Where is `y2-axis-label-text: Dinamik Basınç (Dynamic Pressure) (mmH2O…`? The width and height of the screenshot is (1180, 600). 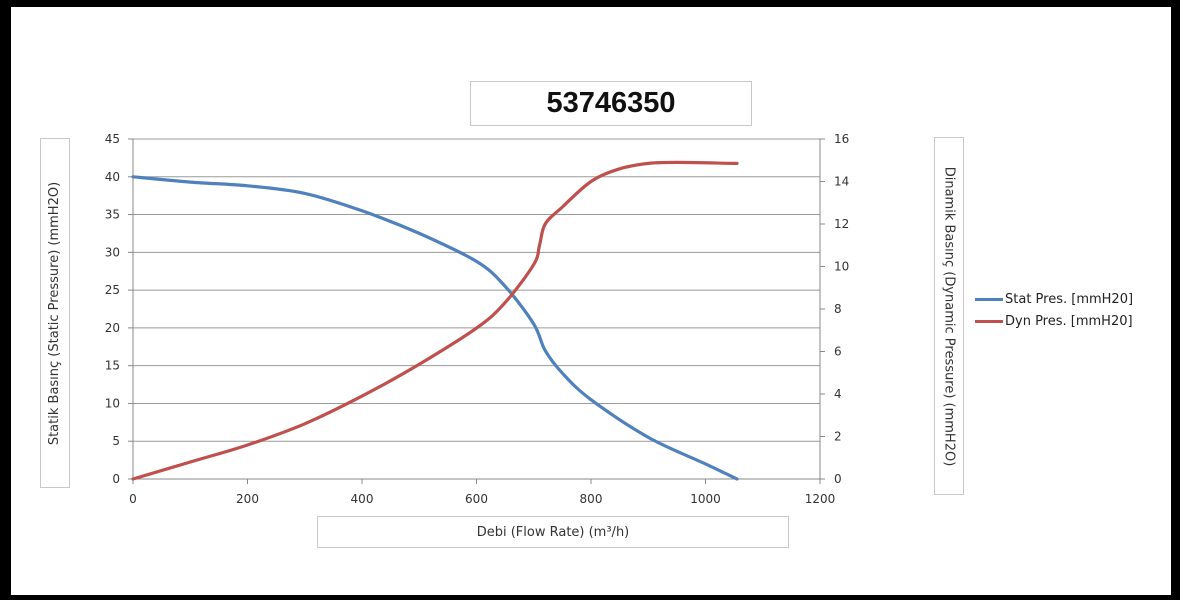 y2-axis-label-text: Dinamik Basınç (Dynamic Pressure) (mmH2O… is located at coordinates (949, 316).